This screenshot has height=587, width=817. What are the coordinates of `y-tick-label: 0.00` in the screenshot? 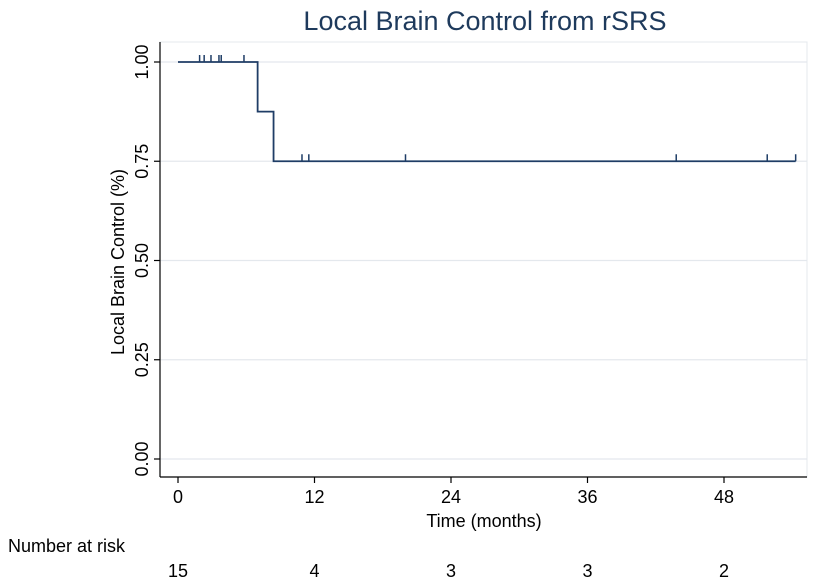 It's located at (142, 458).